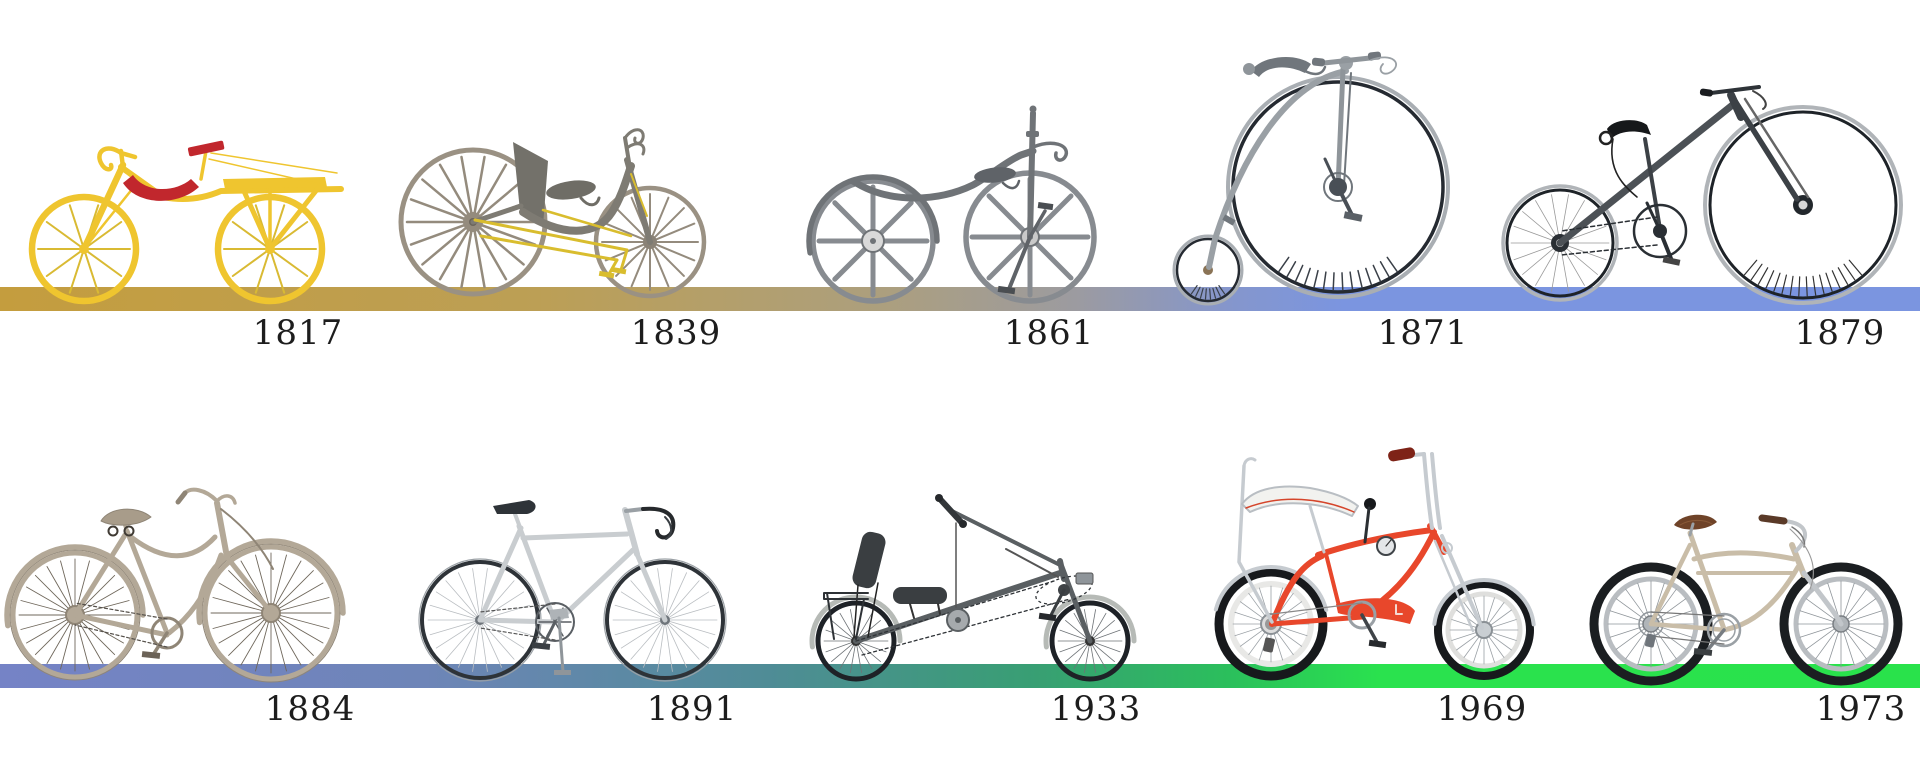 This screenshot has height=768, width=1920. Describe the element at coordinates (1822, 598) in the screenshot. I see `fork` at that location.